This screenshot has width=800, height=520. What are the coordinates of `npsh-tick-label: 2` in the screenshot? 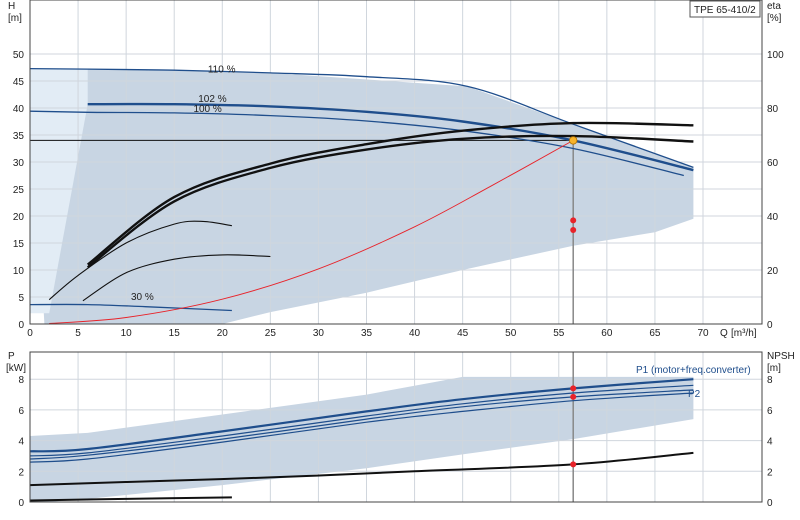 It's located at (770, 472).